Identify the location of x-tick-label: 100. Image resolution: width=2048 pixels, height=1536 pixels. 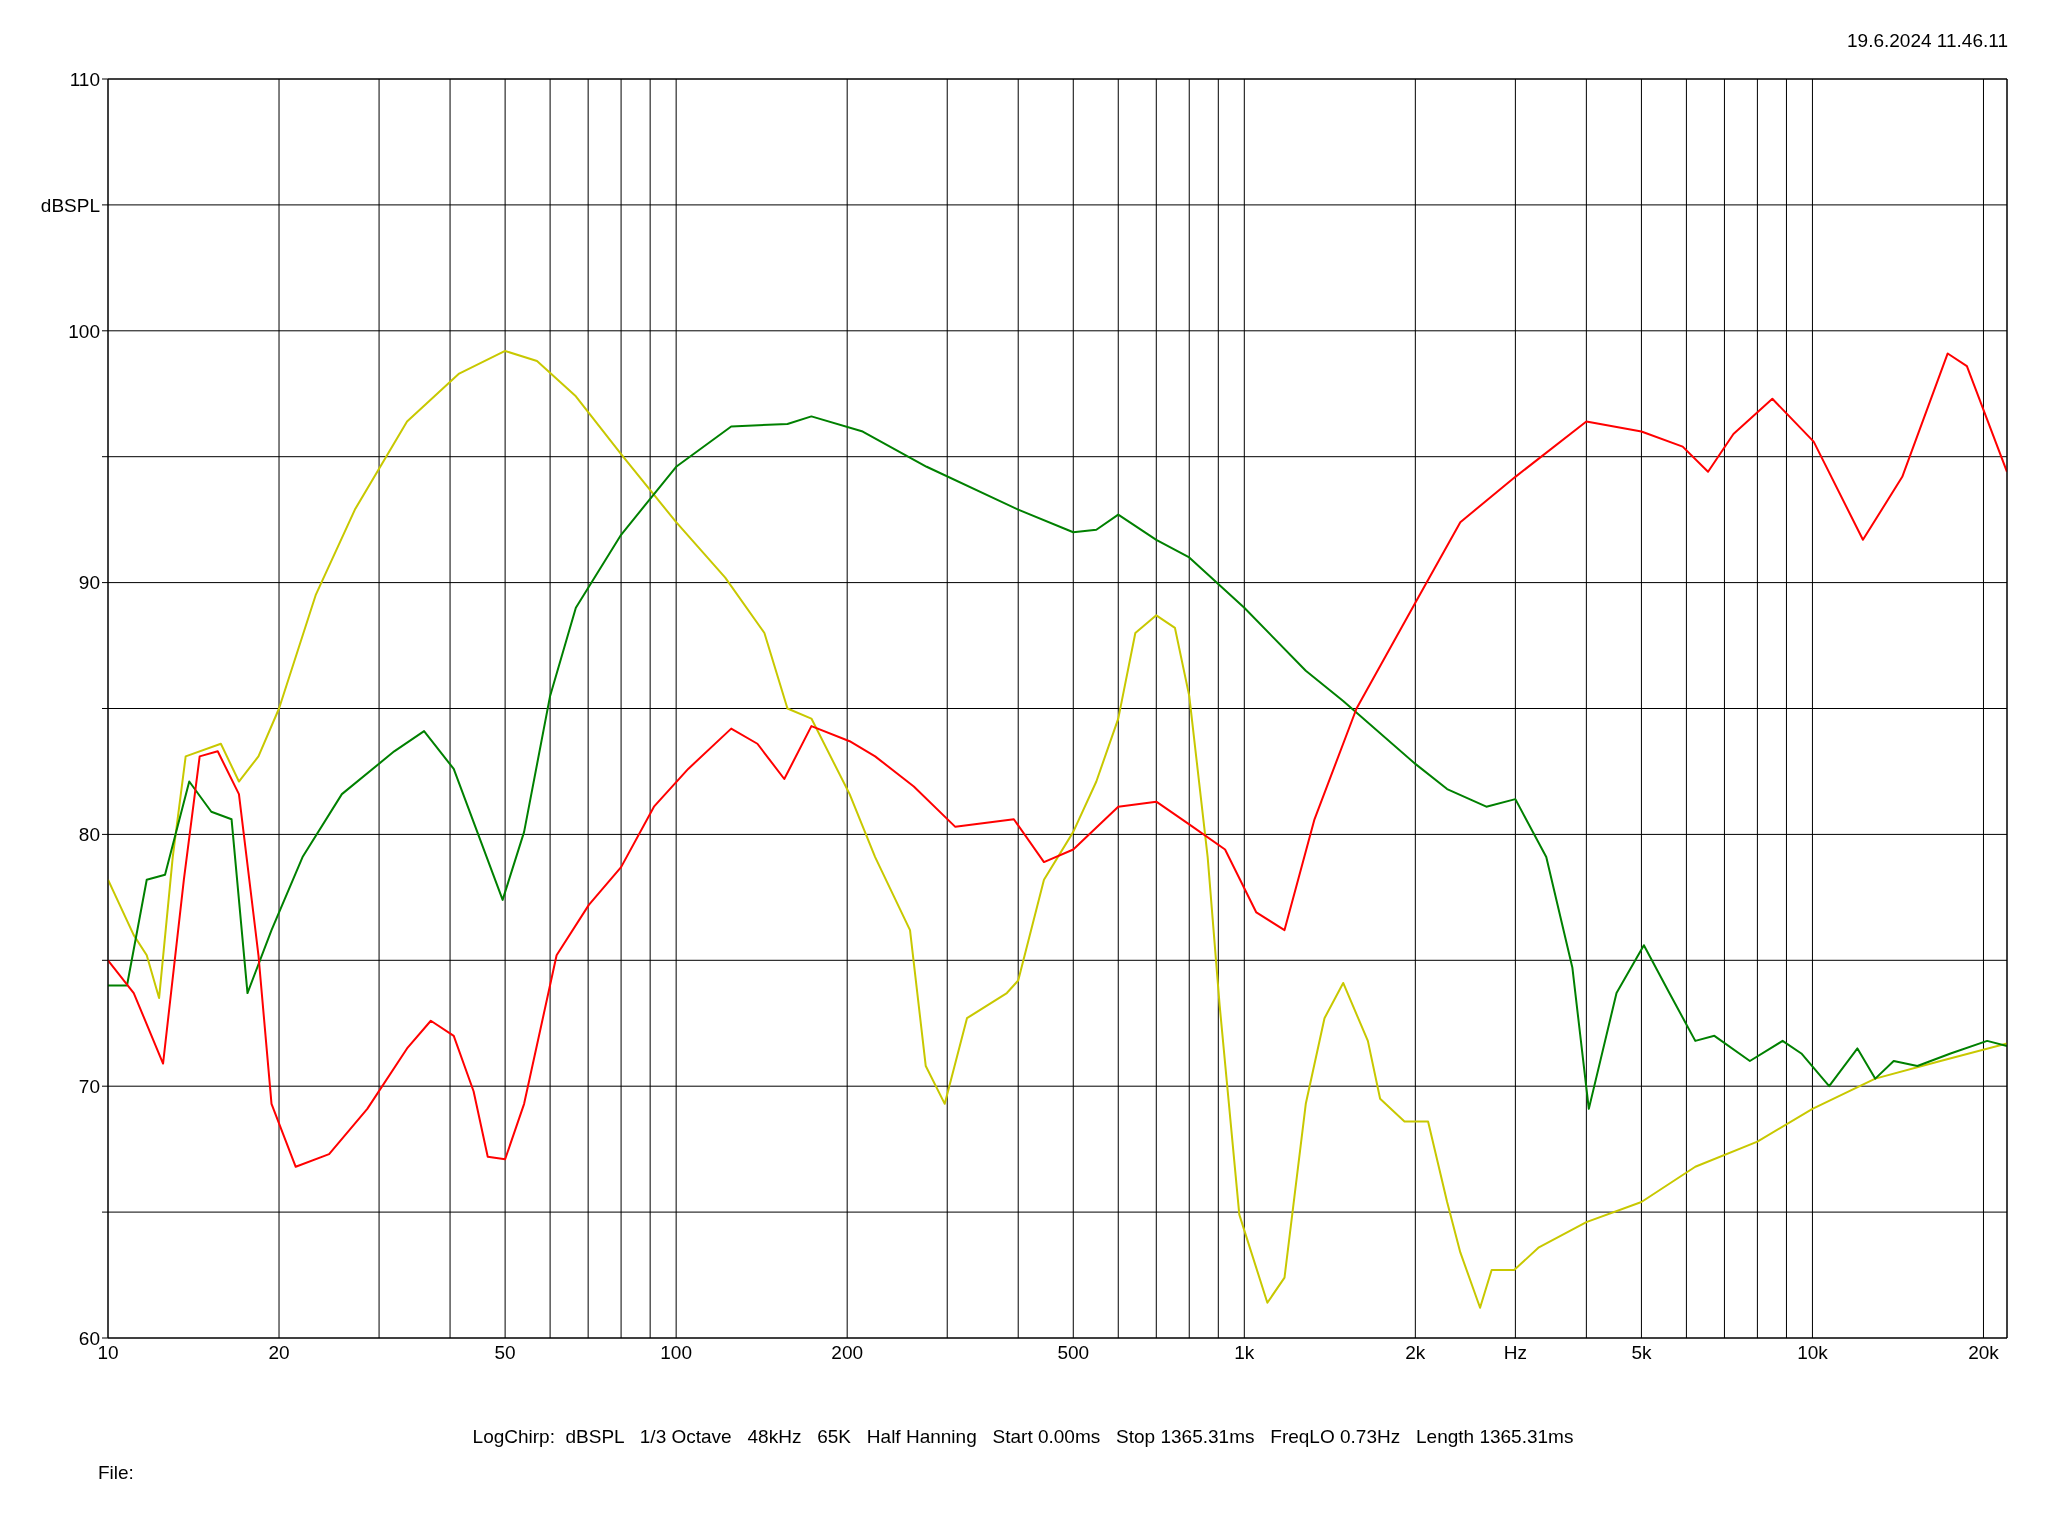
(676, 1353).